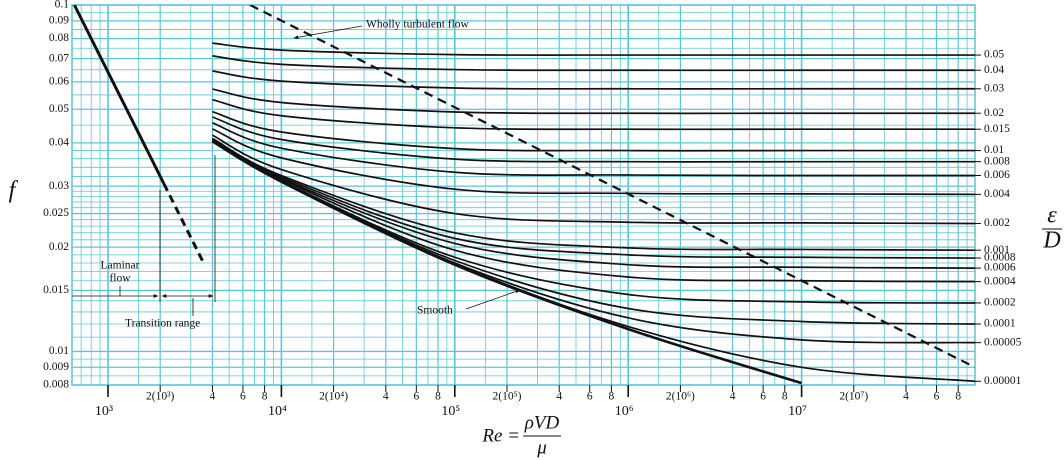 Image resolution: width=1064 pixels, height=460 pixels. What do you see at coordinates (542, 422) in the screenshot?
I see `x-axis-label: ρVD` at bounding box center [542, 422].